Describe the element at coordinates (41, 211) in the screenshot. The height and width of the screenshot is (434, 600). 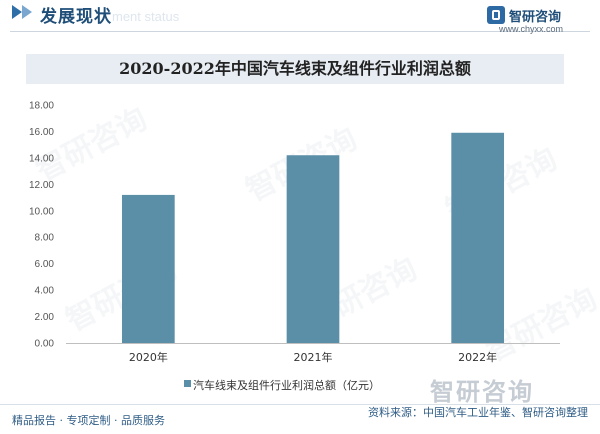
I see `y-tick-label: 10.00` at that location.